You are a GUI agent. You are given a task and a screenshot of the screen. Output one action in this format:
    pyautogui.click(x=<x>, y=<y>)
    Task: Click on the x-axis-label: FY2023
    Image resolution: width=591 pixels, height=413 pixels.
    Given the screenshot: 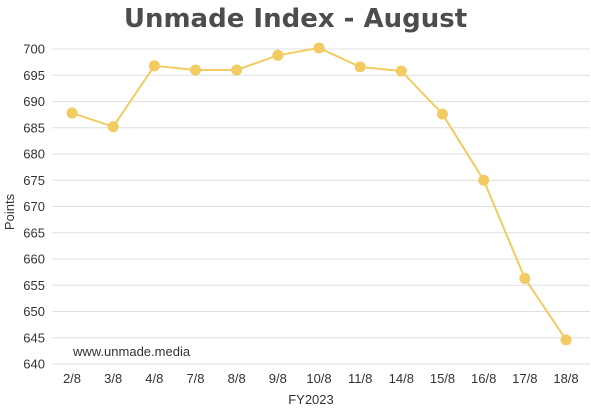 What is the action you would take?
    pyautogui.click(x=311, y=399)
    